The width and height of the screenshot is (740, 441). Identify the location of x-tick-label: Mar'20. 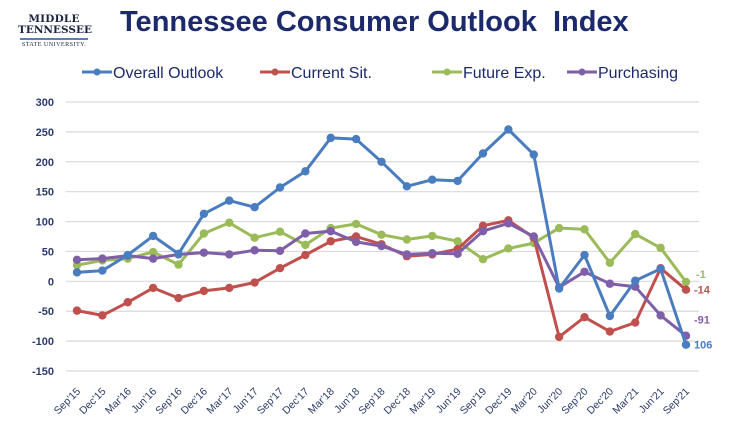
(524, 401).